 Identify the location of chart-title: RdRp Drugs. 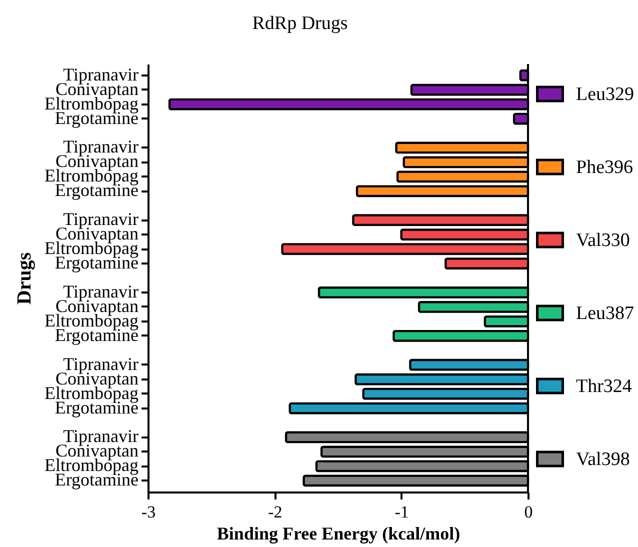
(300, 23).